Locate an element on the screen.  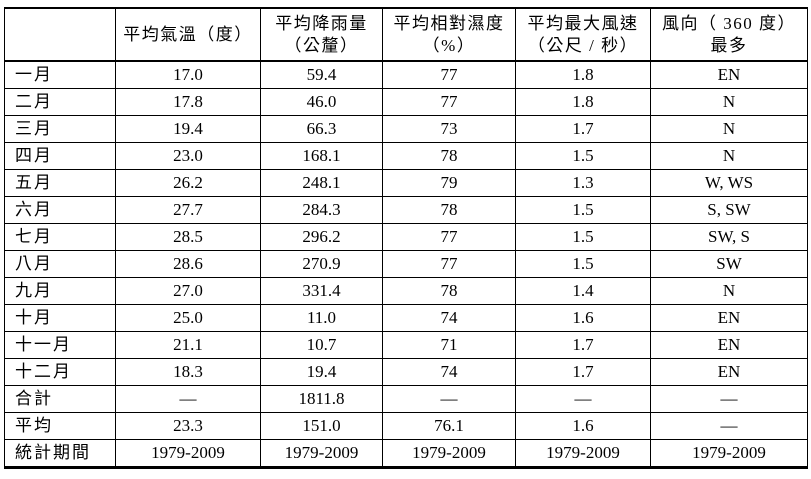
column-header-1: 平均氣溫（度） is located at coordinates (188, 34).